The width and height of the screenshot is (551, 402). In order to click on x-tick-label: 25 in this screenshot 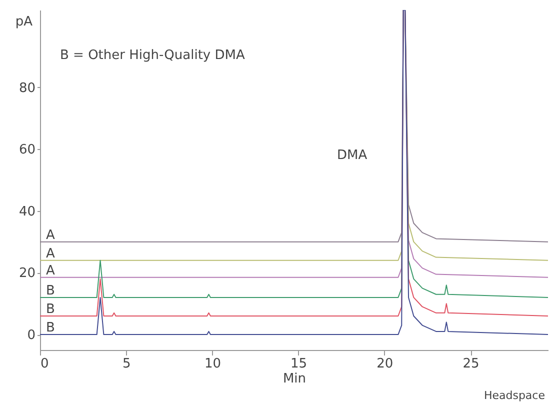, I will do `click(471, 364)`.